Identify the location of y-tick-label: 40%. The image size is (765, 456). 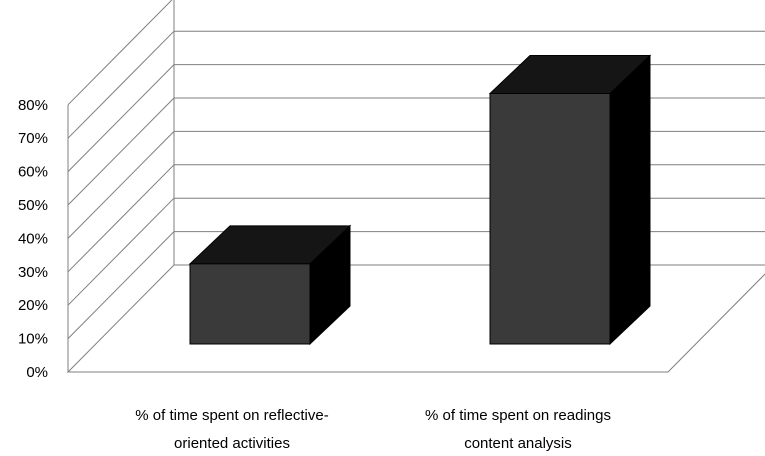
(33, 238).